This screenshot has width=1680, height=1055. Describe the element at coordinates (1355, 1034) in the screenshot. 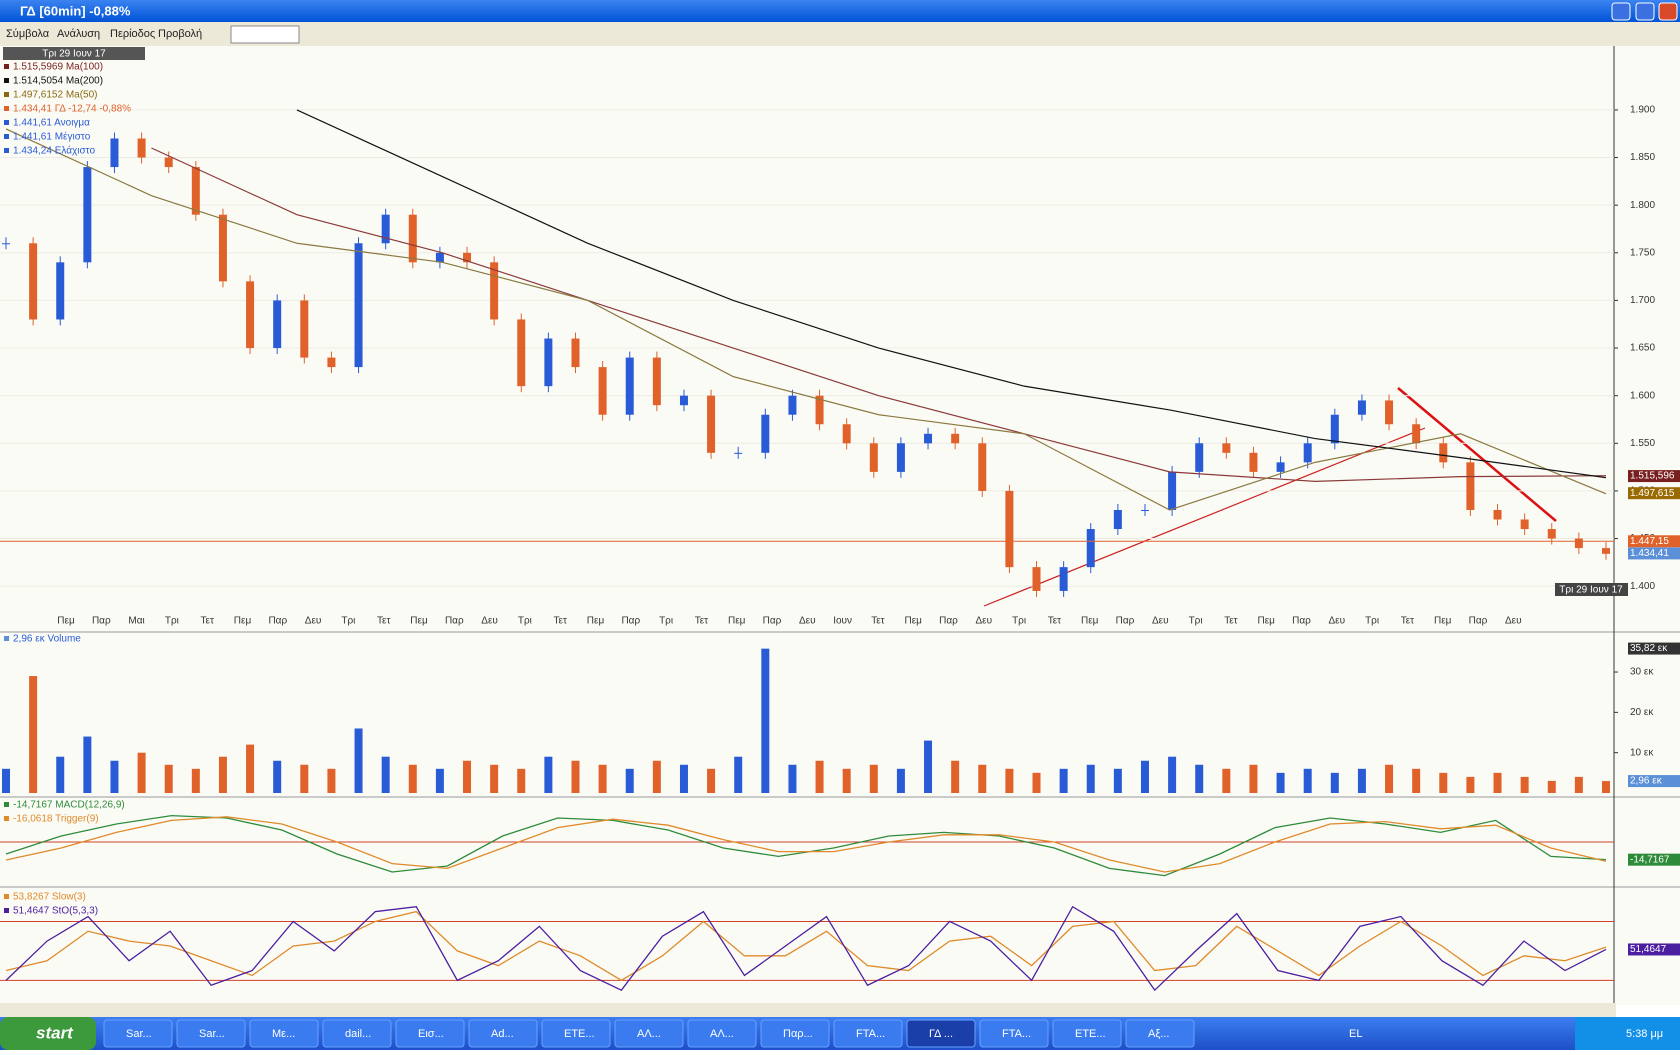

I see `language: EL` at that location.